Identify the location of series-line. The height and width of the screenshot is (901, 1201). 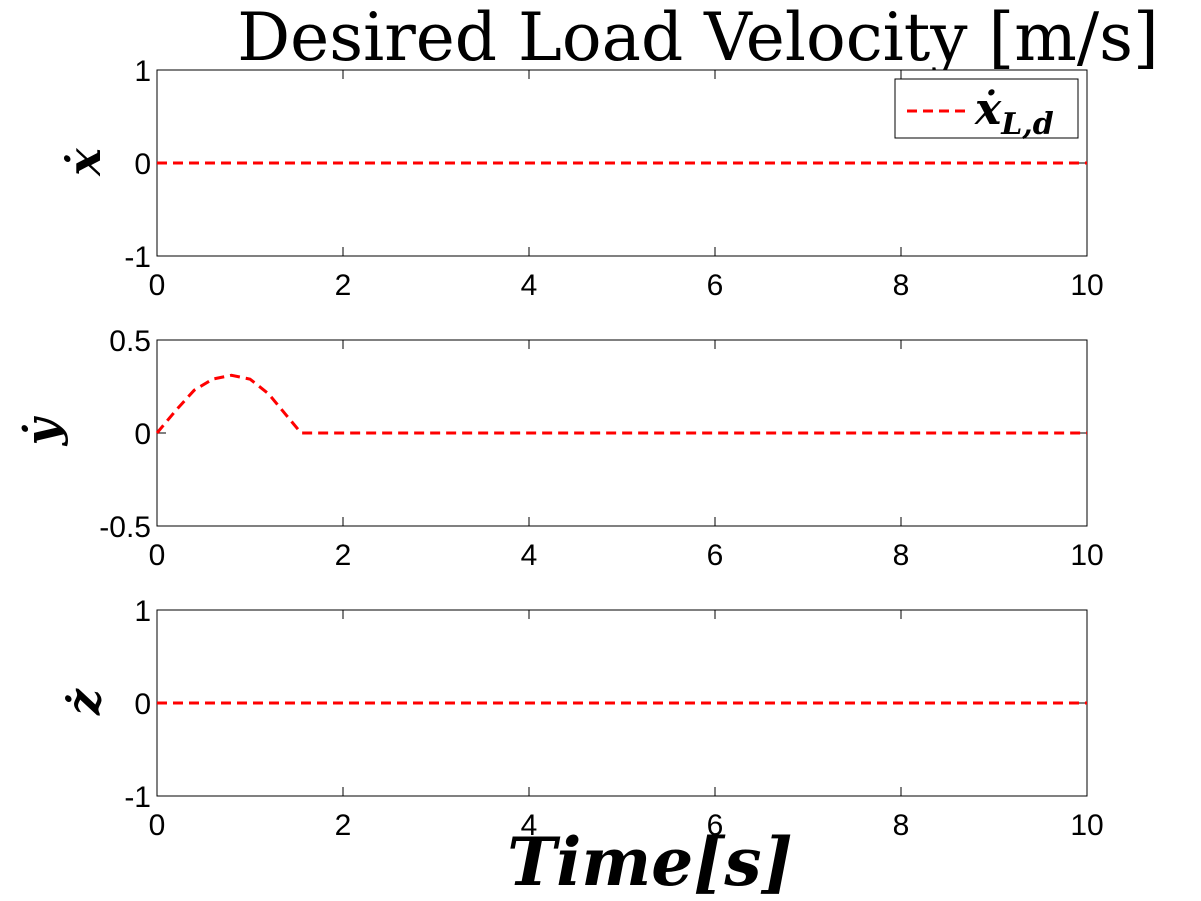
(621, 404).